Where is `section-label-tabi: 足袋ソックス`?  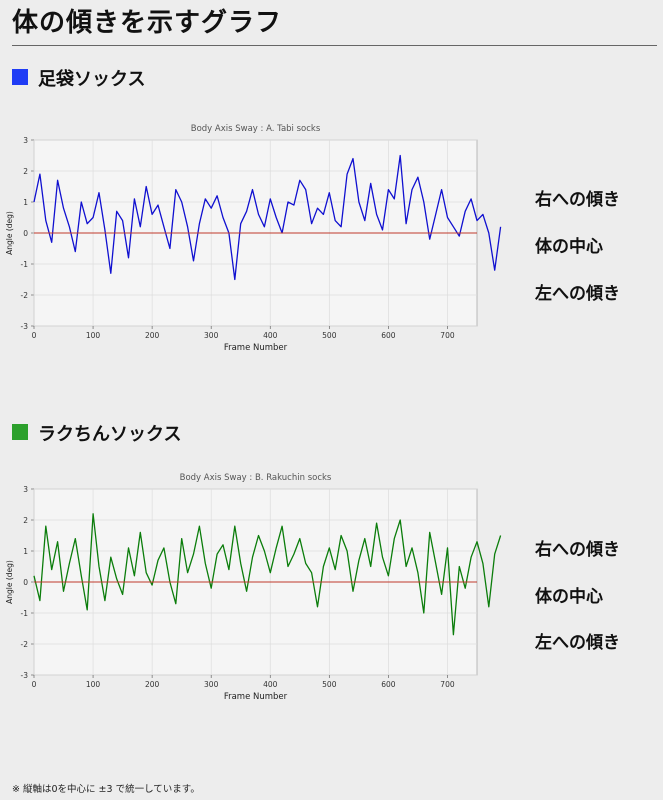 section-label-tabi: 足袋ソックス is located at coordinates (92, 79).